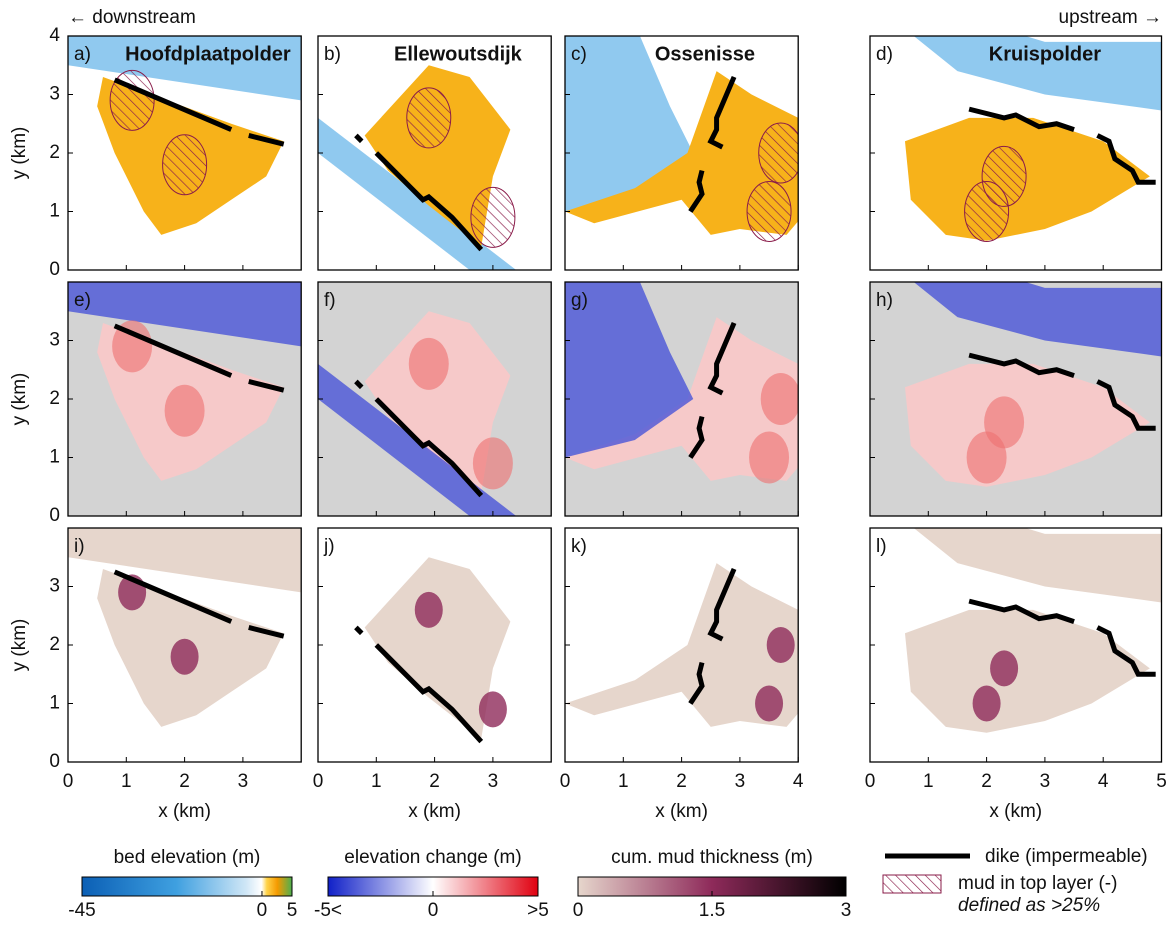 This screenshot has height=927, width=1173. What do you see at coordinates (579, 546) in the screenshot?
I see `panel-label: k)` at bounding box center [579, 546].